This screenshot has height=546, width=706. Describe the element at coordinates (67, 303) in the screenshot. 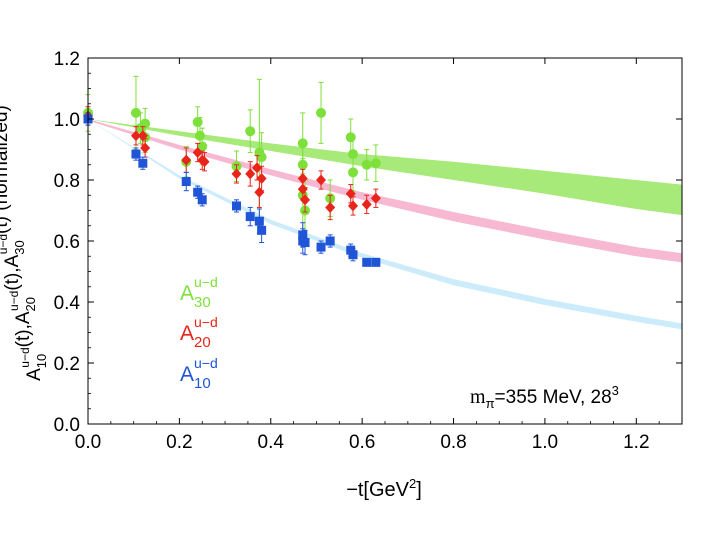

I see `y-tick-label: 0.4` at that location.